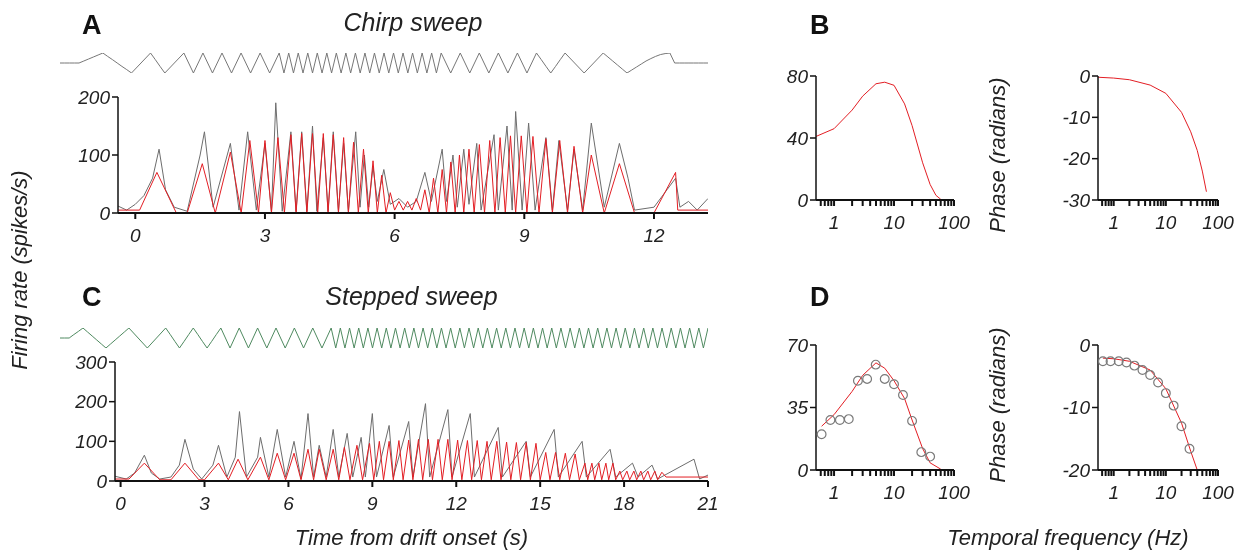 This screenshot has width=1236, height=557. What do you see at coordinates (797, 138) in the screenshot?
I see `y-tick-label: 40` at bounding box center [797, 138].